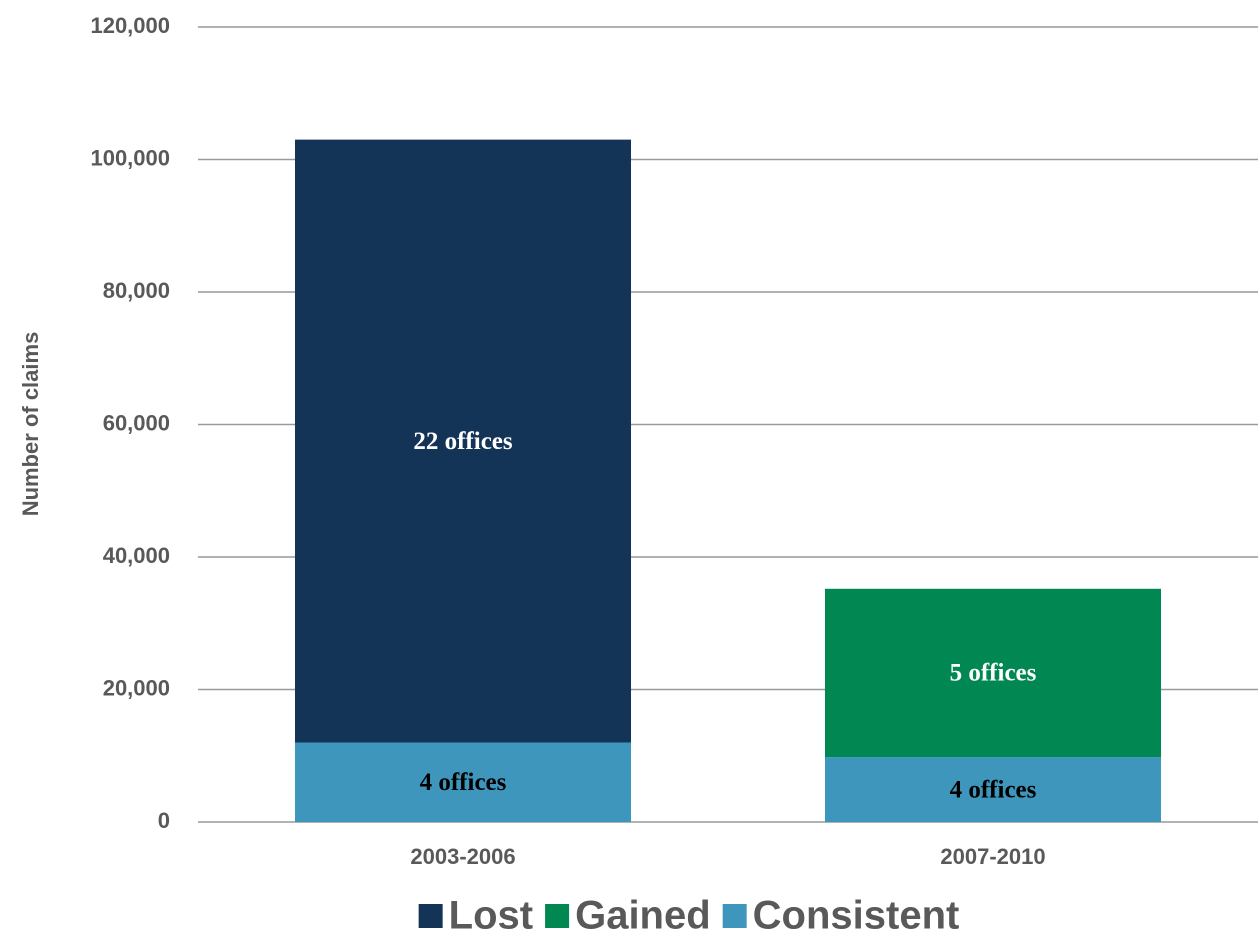 Image resolution: width=1258 pixels, height=943 pixels. I want to click on legend-label: Gained, so click(643, 916).